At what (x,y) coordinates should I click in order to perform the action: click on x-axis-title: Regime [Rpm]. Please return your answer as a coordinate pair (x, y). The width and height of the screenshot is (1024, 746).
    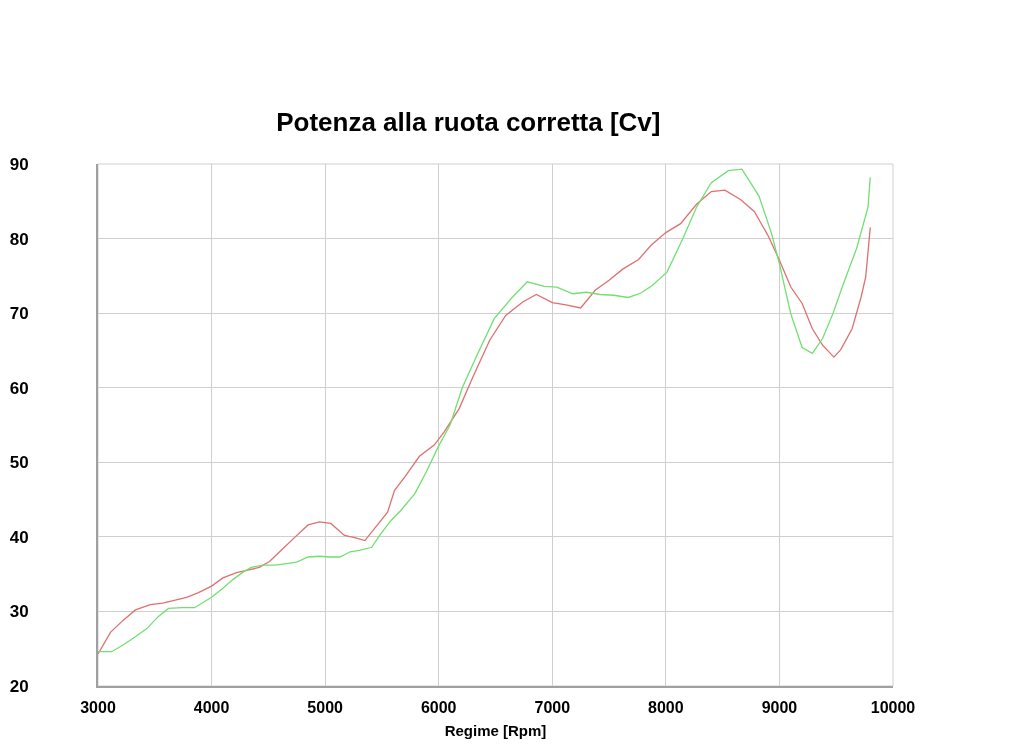
    Looking at the image, I should click on (495, 730).